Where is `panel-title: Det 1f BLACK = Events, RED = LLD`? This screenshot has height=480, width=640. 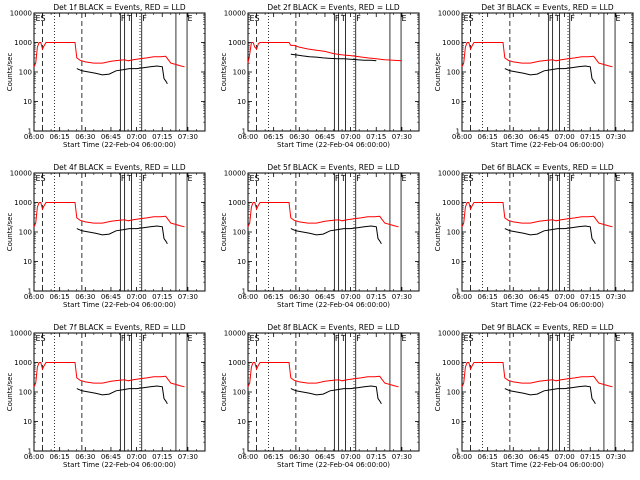 panel-title: Det 1f BLACK = Events, RED = LLD is located at coordinates (119, 7).